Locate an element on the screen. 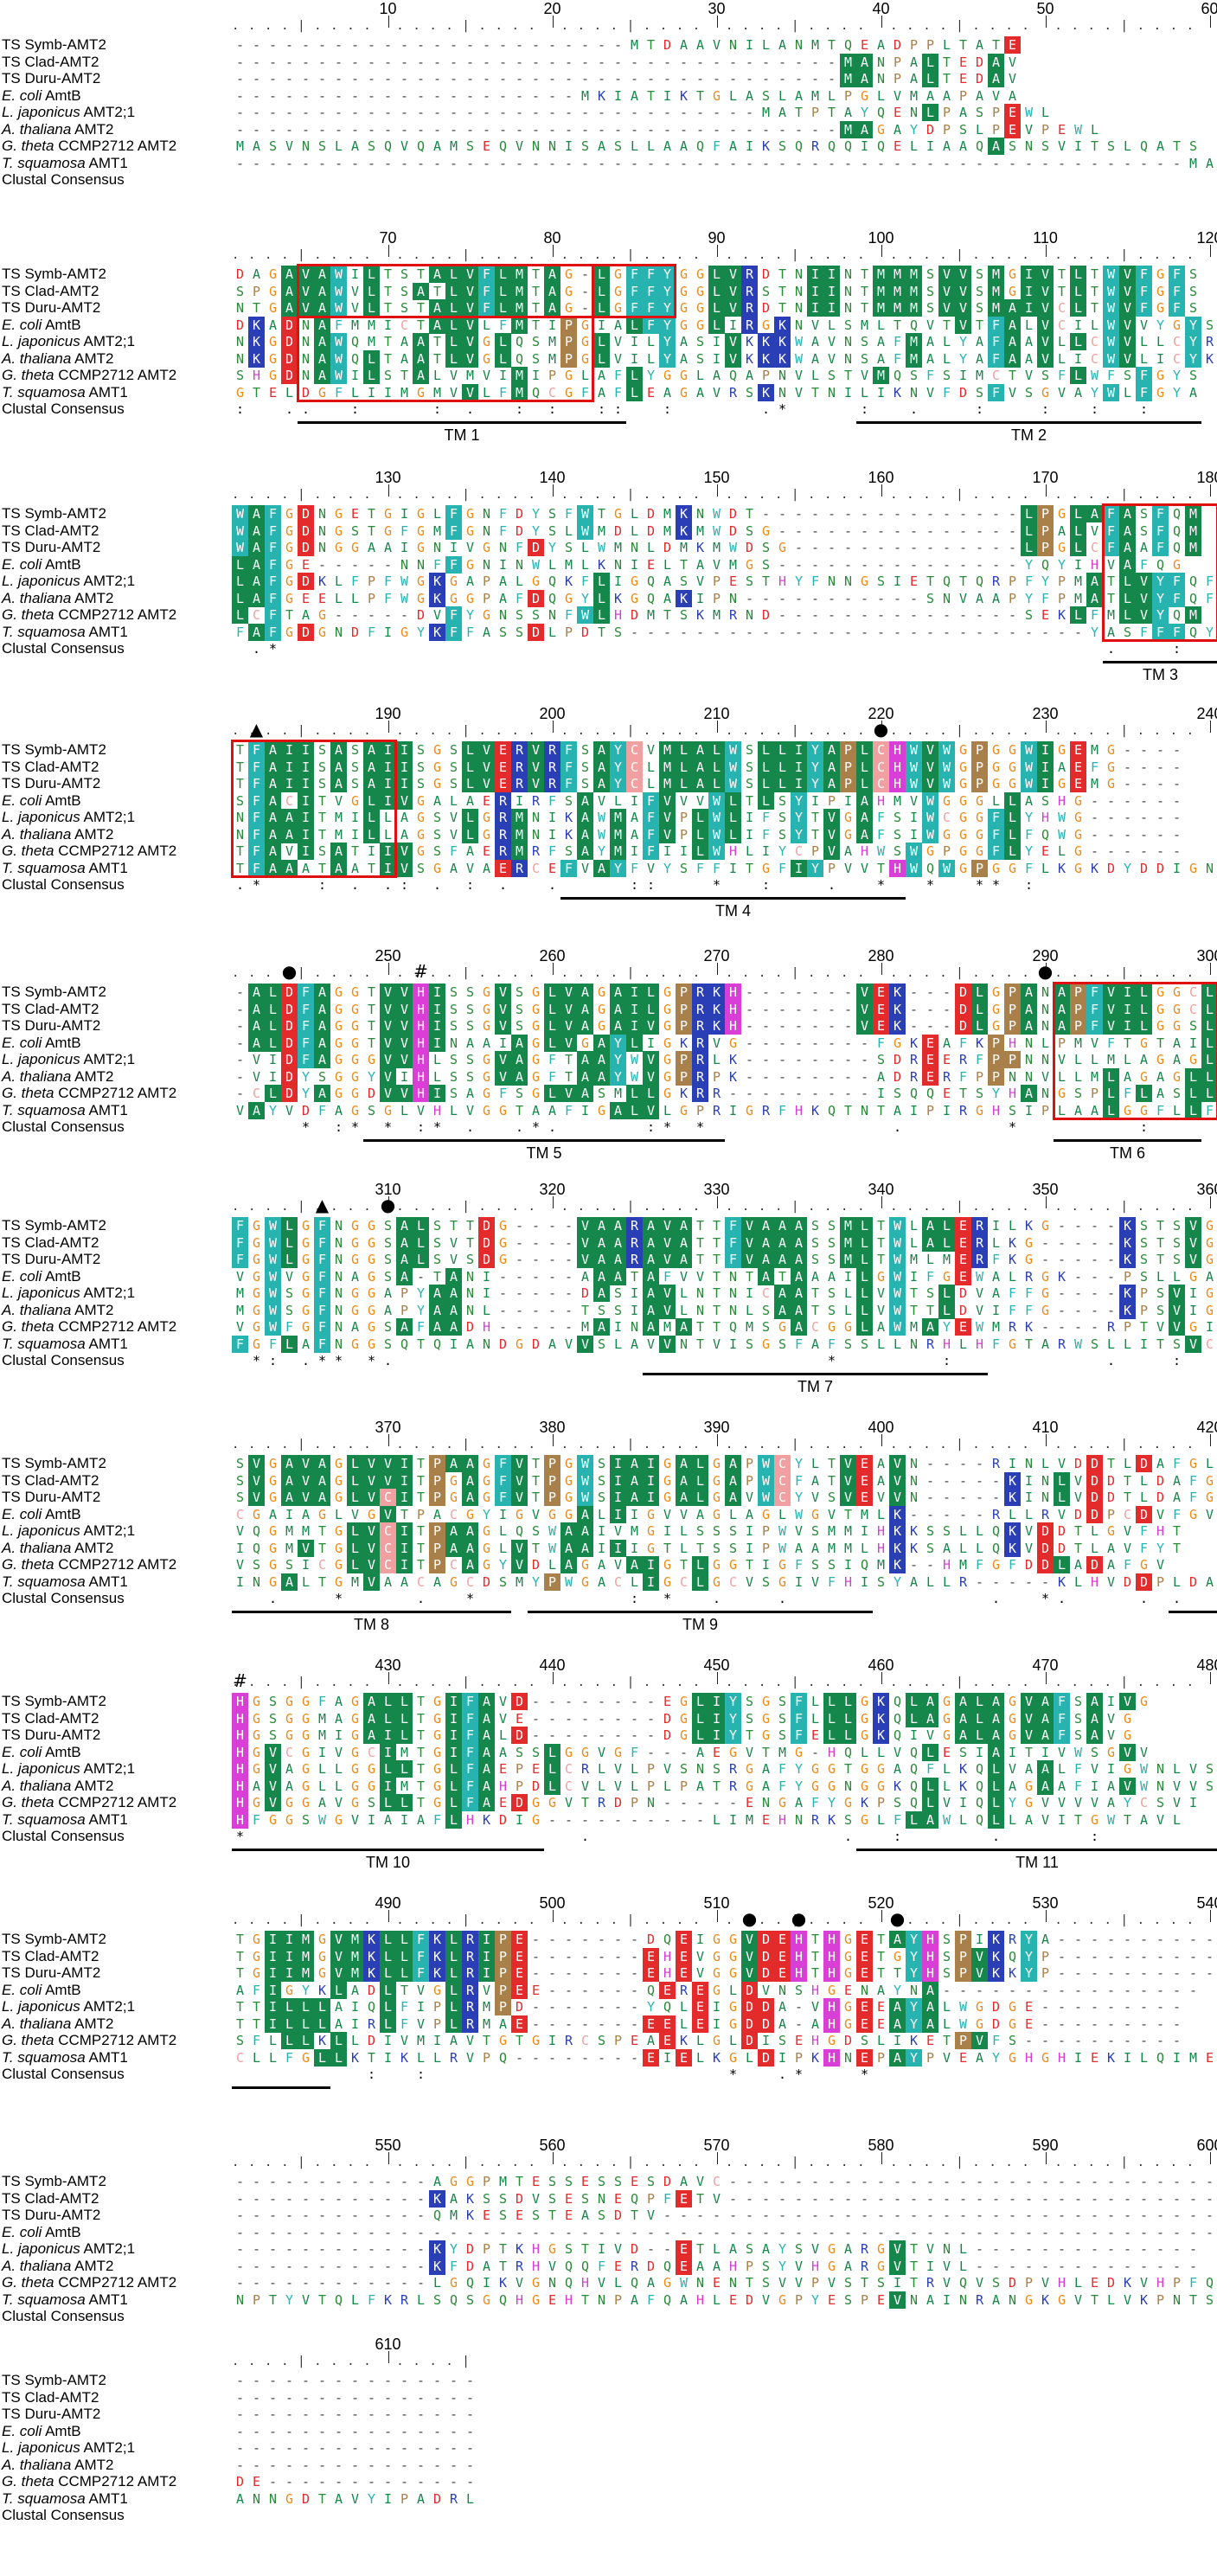 Image resolution: width=1217 pixels, height=2576 pixels. residue: F is located at coordinates (1209, 598).